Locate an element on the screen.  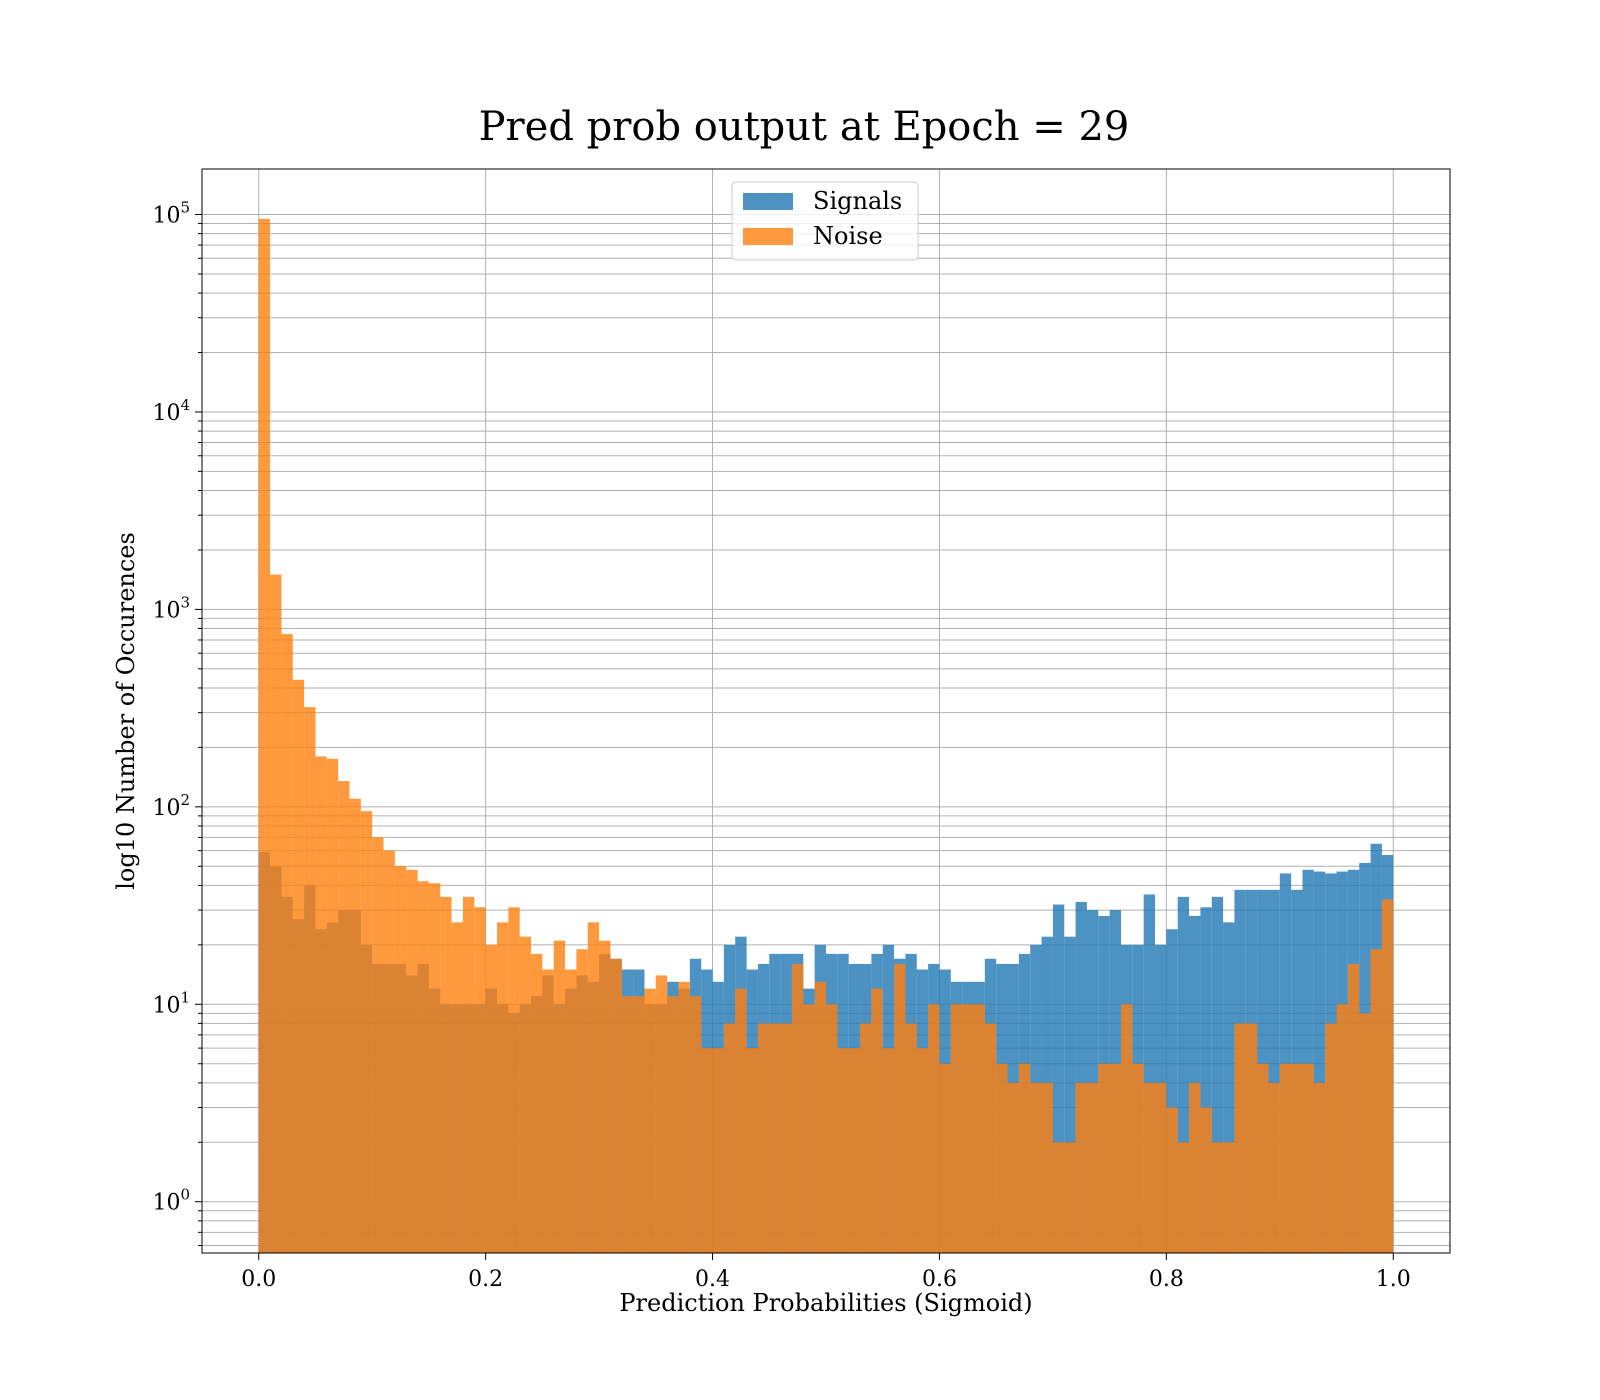
x-tick-label: 0.2 is located at coordinates (485, 1279).